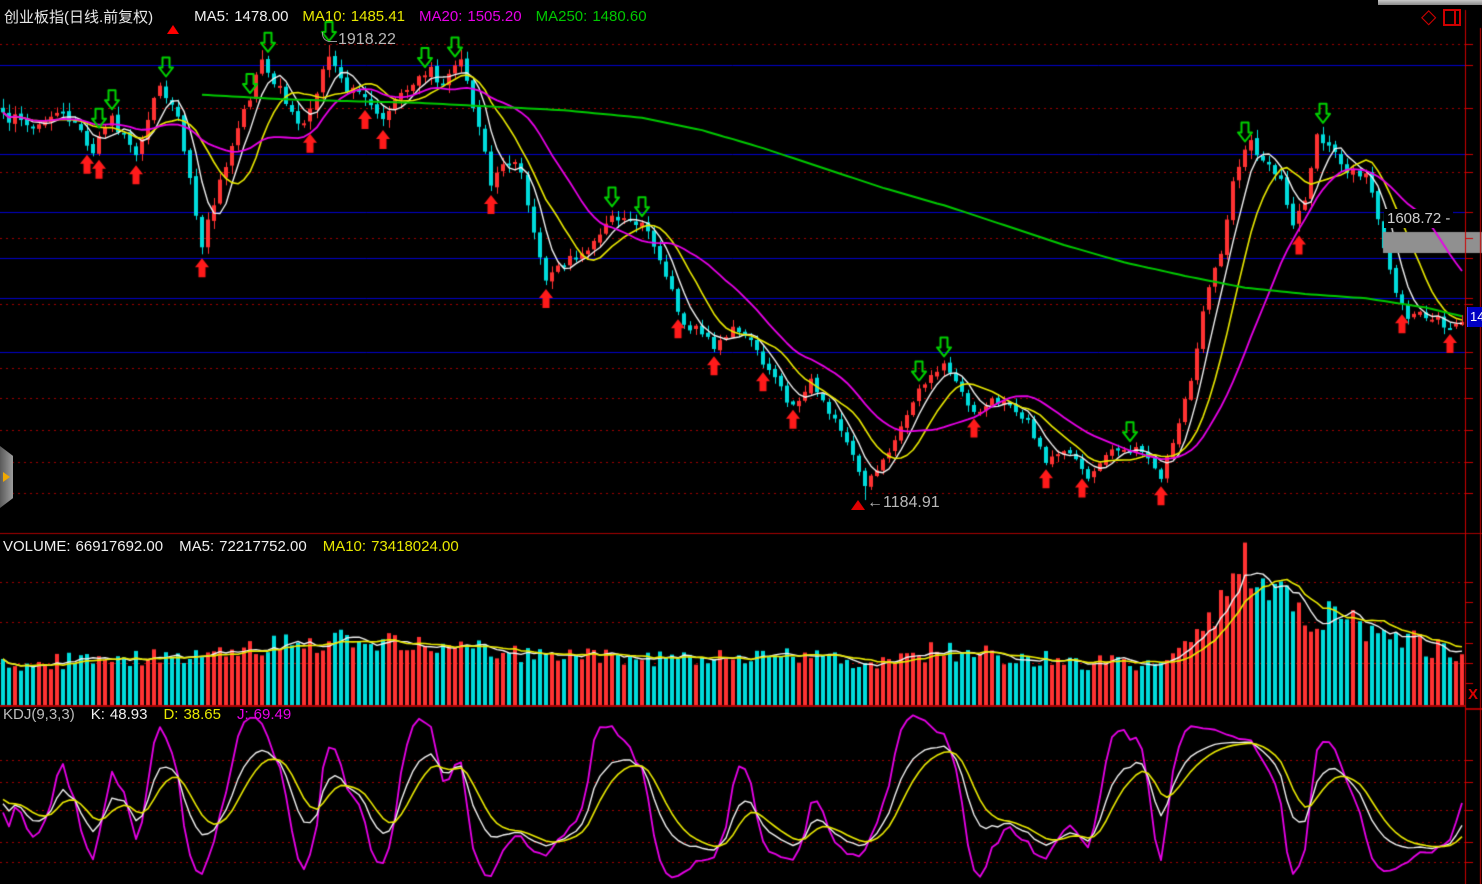  I want to click on left-arrow-glyph: ←, so click(875, 502).